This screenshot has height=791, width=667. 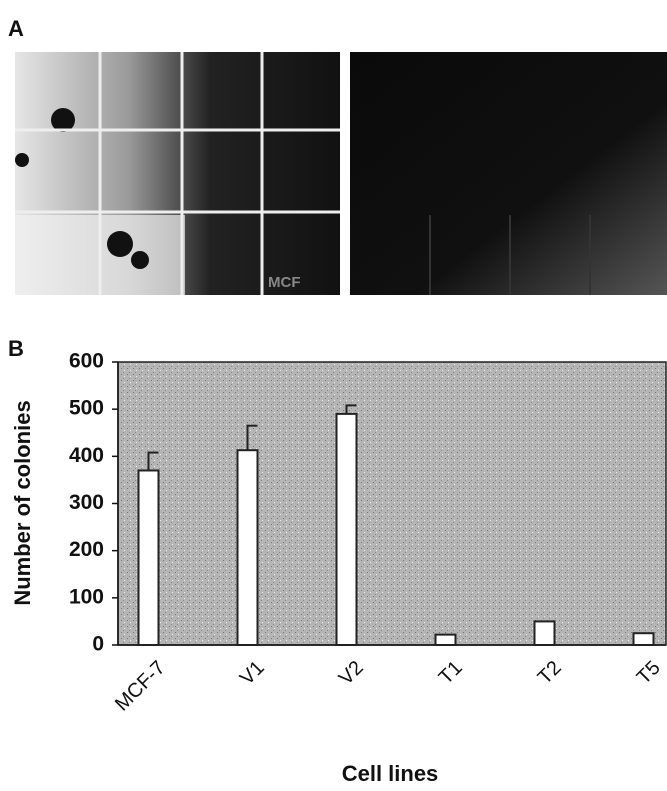 I want to click on y-tick-label: 300, so click(x=86, y=502).